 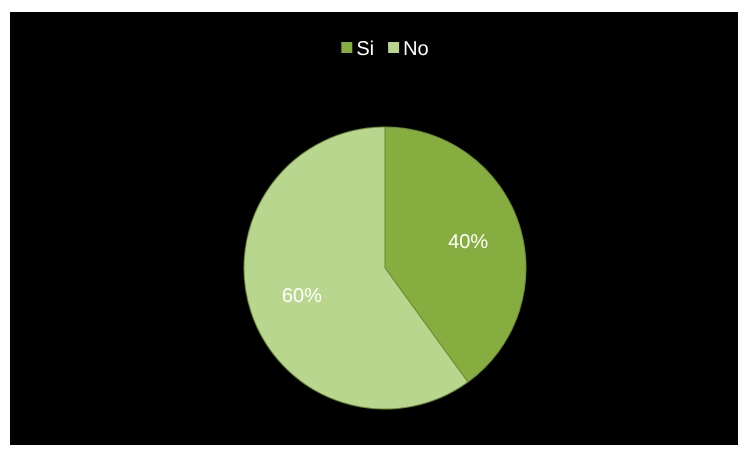 I want to click on legend-label: Si, so click(x=365, y=49).